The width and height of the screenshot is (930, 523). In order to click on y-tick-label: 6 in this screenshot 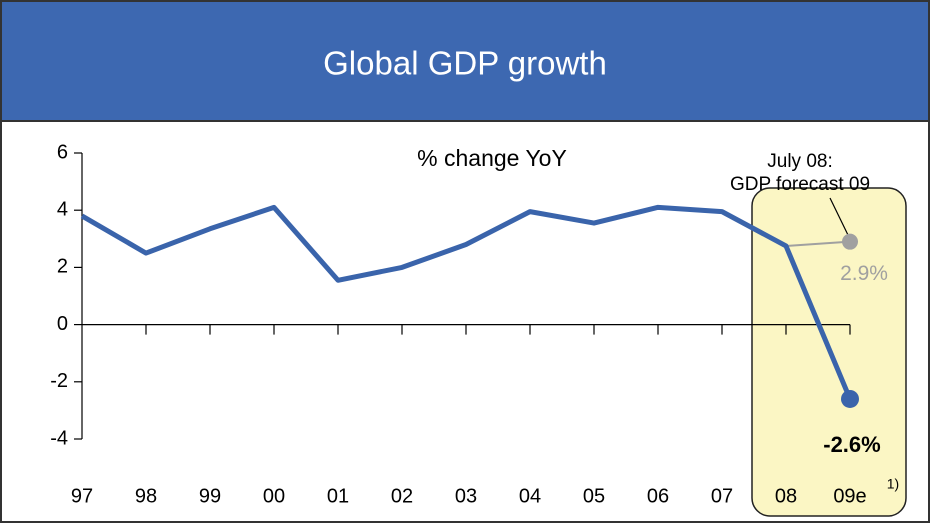, I will do `click(62, 152)`.